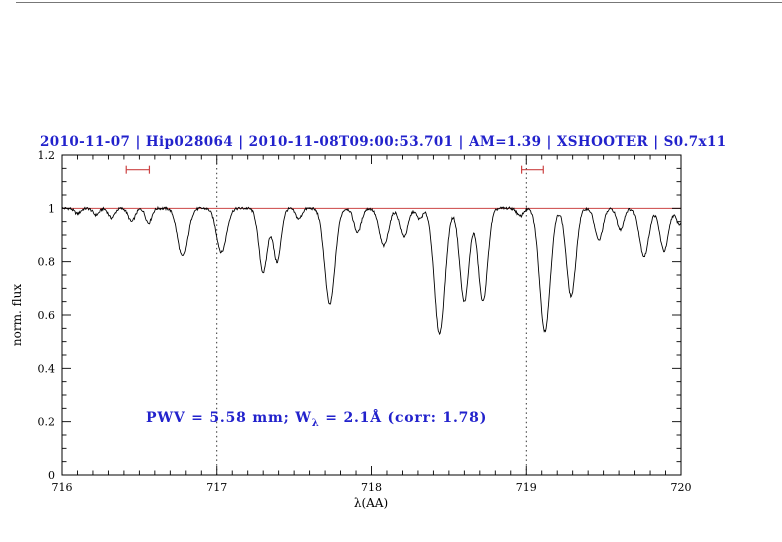  I want to click on y-tick-label: 0.4, so click(47, 368).